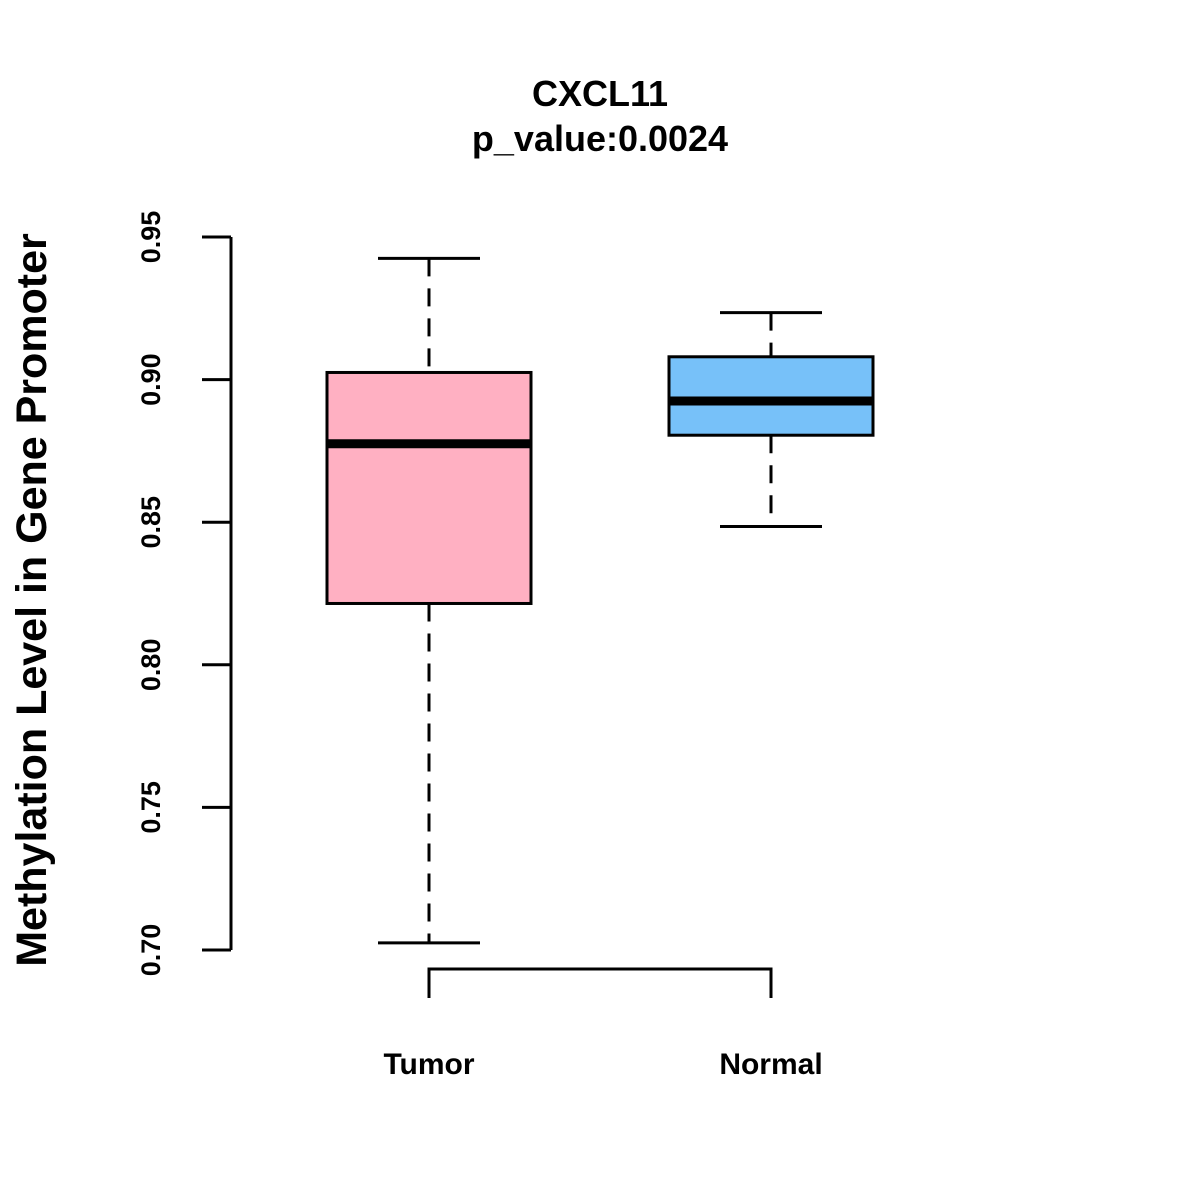  Describe the element at coordinates (151, 237) in the screenshot. I see `y-tick-label-5: 0.95` at that location.